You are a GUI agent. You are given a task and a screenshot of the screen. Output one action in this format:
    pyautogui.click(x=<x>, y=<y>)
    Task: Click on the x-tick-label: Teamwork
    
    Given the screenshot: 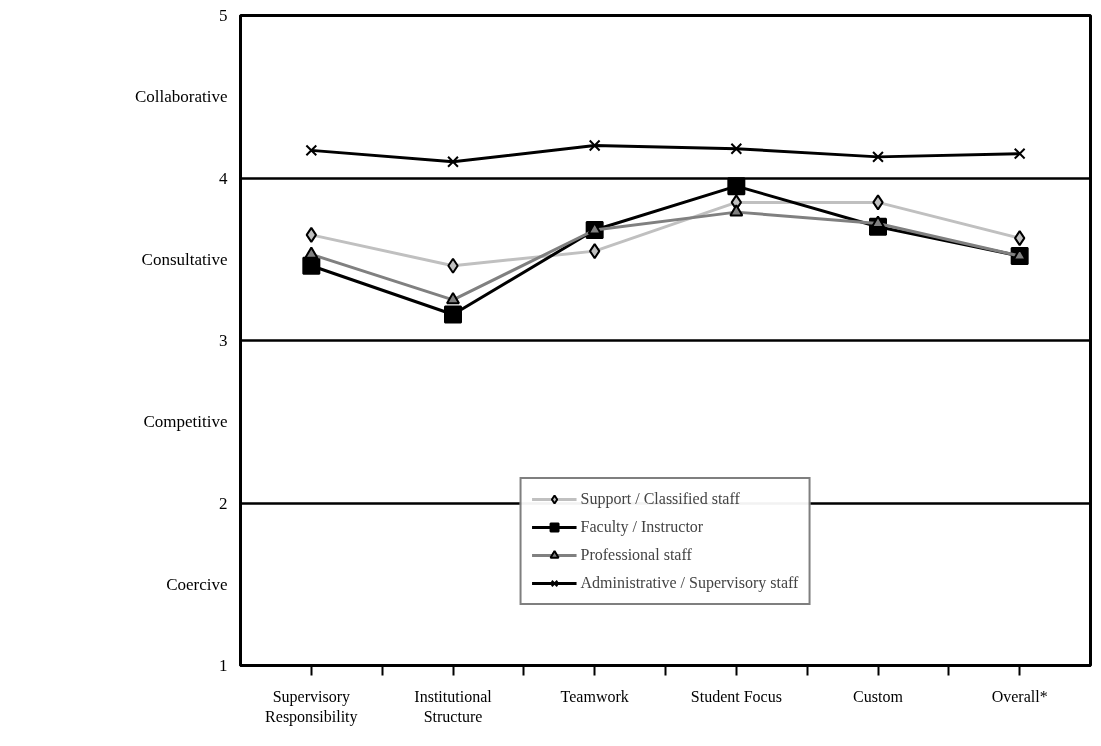 What is the action you would take?
    pyautogui.click(x=594, y=696)
    